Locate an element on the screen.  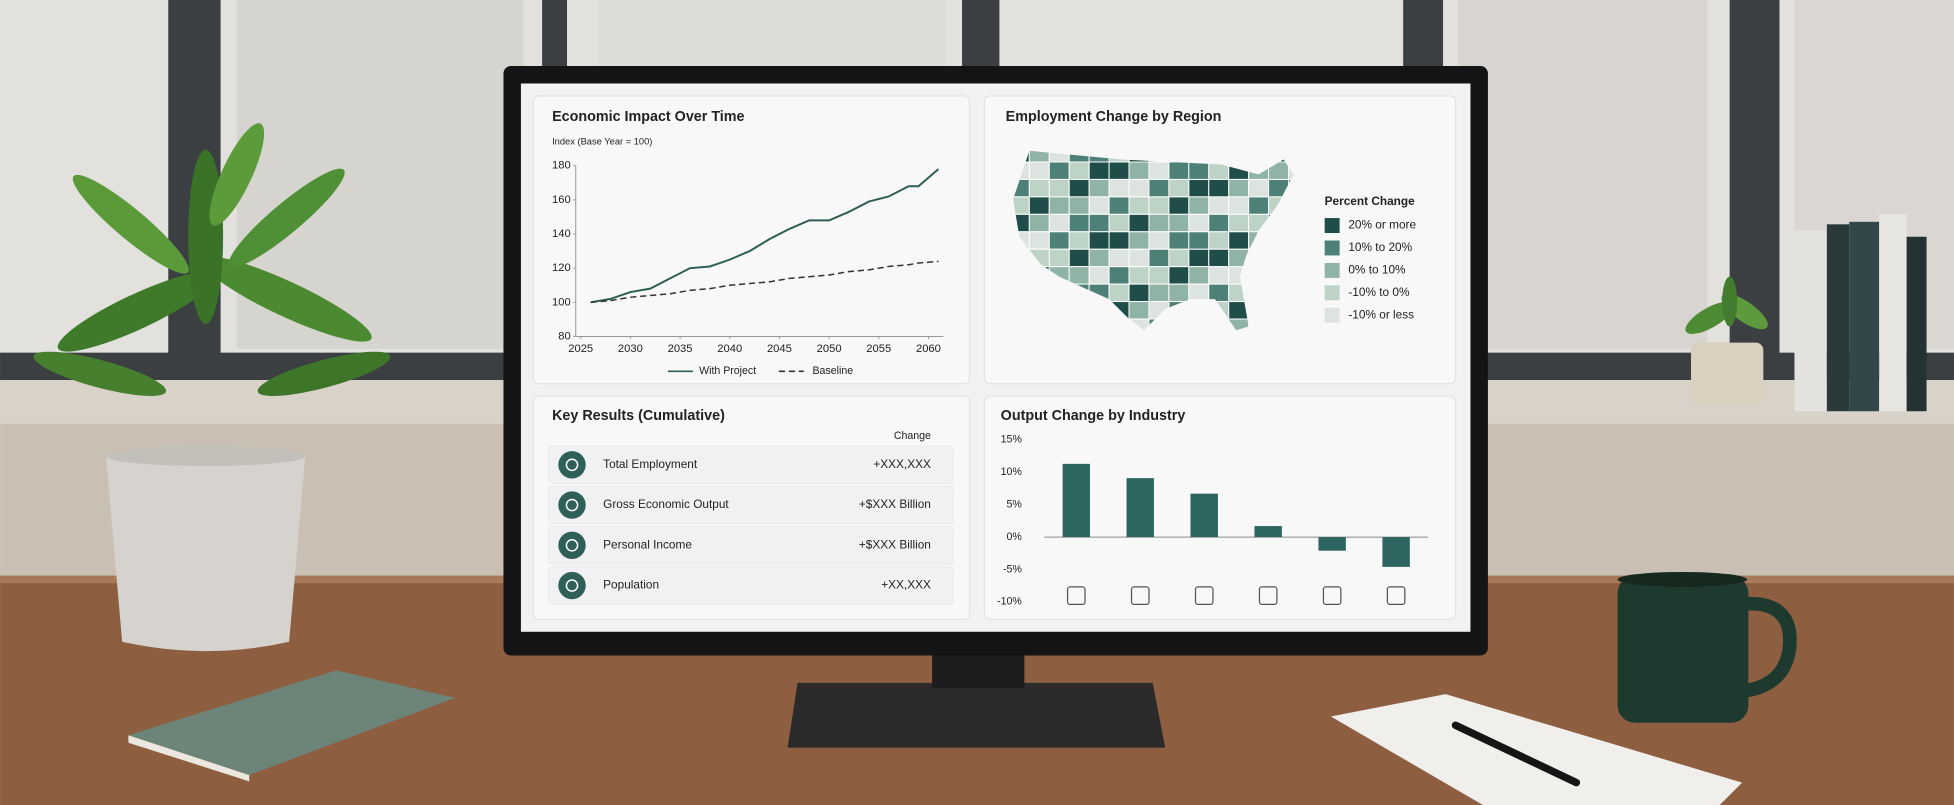
result-label: Population is located at coordinates (631, 585).